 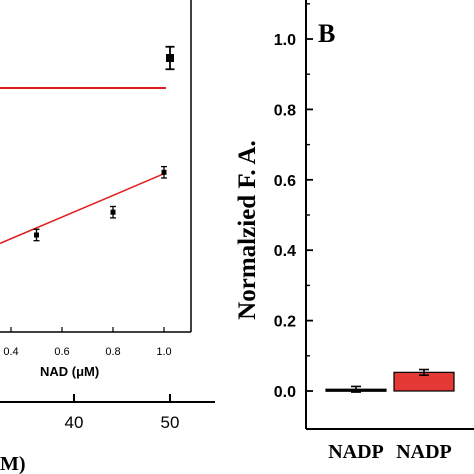 What do you see at coordinates (87, 342) in the screenshot?
I see `inset-x-ticks: 0.4 0.6 0.8 1.0` at bounding box center [87, 342].